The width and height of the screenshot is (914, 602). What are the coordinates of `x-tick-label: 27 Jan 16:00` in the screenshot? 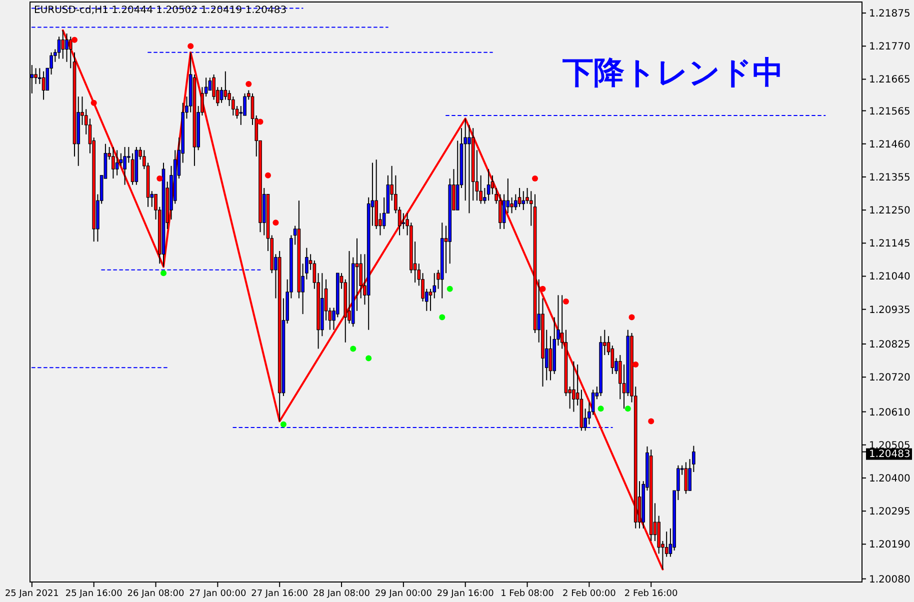 It's located at (279, 594).